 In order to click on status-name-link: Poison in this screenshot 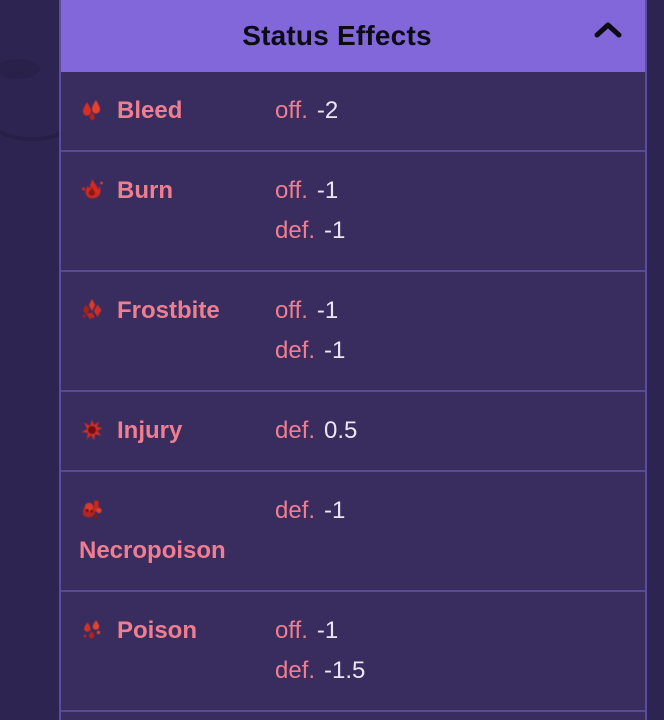, I will do `click(157, 630)`.